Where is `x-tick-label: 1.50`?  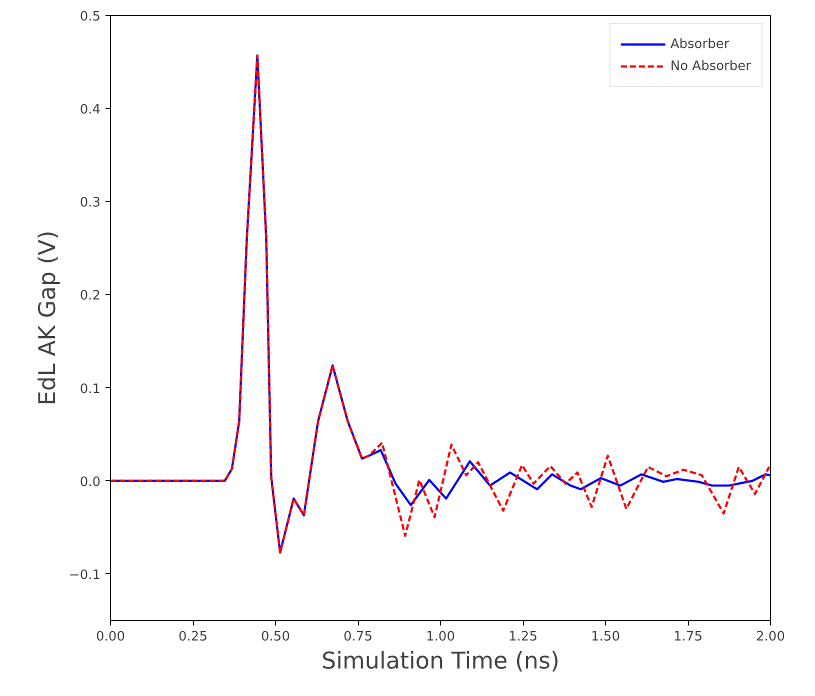 x-tick-label: 1.50 is located at coordinates (605, 637).